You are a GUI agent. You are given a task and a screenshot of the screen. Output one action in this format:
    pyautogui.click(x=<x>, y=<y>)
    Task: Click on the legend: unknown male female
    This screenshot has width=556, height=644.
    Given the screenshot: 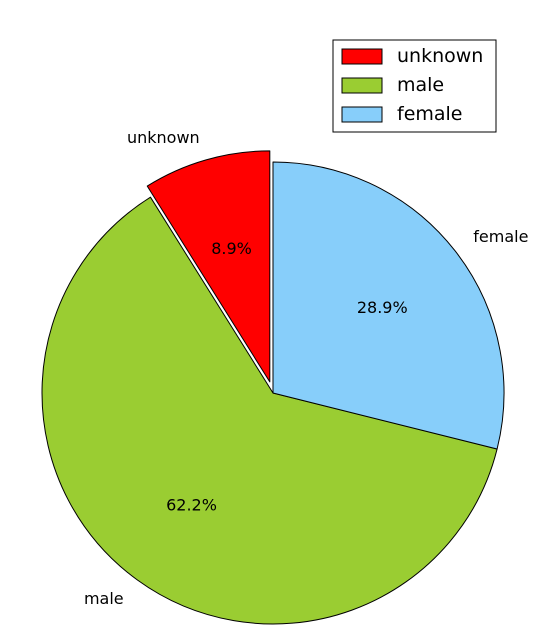 What is the action you would take?
    pyautogui.click(x=414, y=86)
    